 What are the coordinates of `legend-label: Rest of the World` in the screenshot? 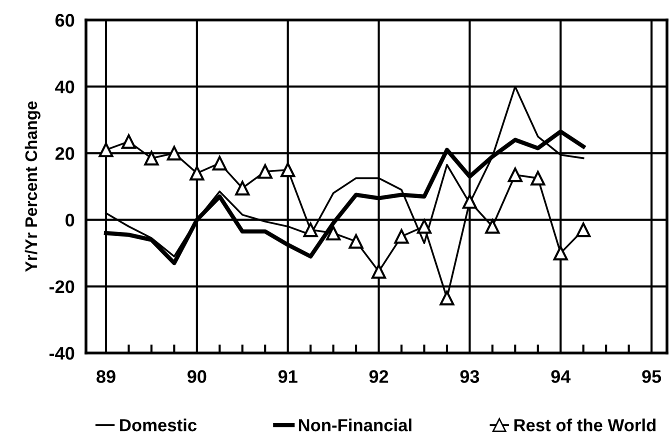 It's located at (585, 425).